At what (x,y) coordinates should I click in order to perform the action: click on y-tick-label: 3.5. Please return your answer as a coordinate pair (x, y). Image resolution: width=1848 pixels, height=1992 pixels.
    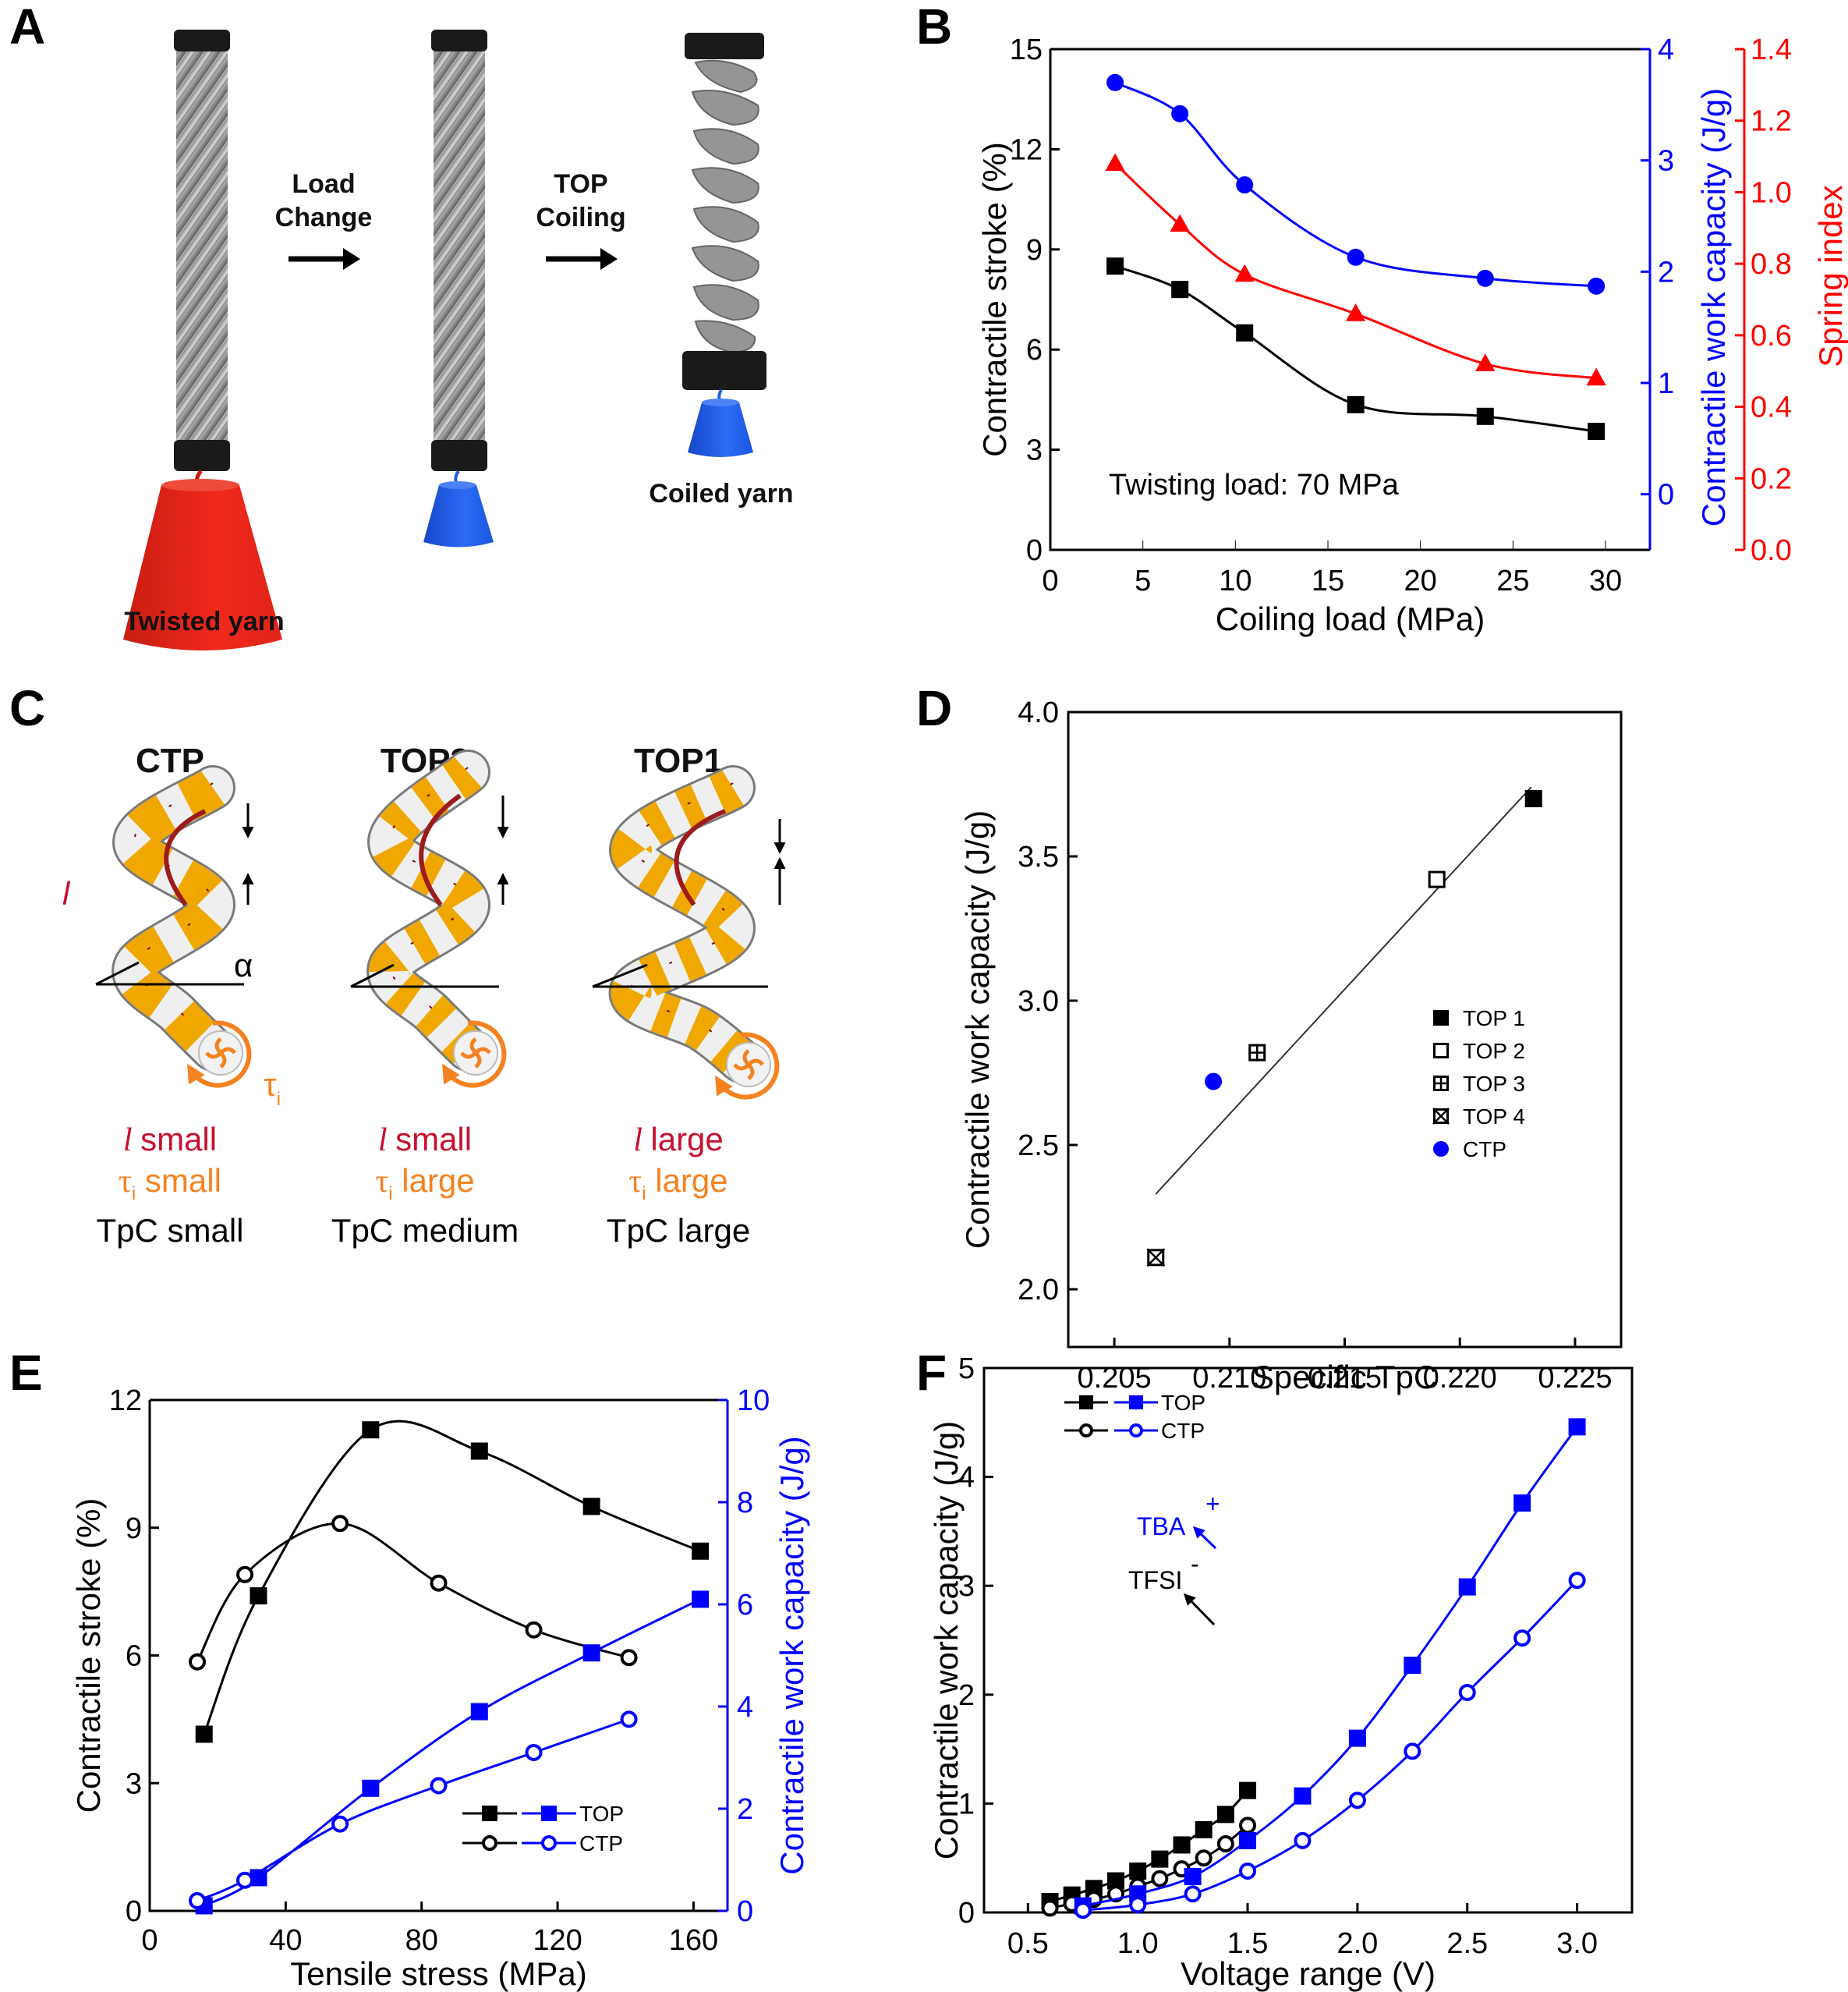
    Looking at the image, I should click on (1038, 857).